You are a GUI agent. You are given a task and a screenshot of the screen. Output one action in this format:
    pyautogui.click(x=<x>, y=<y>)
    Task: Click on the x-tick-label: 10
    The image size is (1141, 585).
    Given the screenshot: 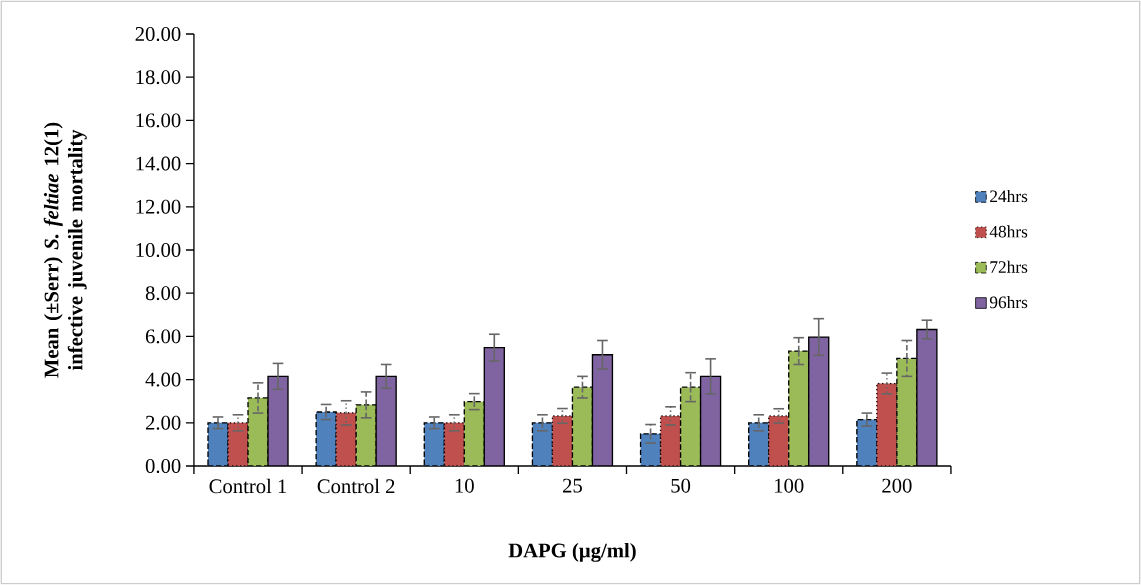 What is the action you would take?
    pyautogui.click(x=464, y=485)
    